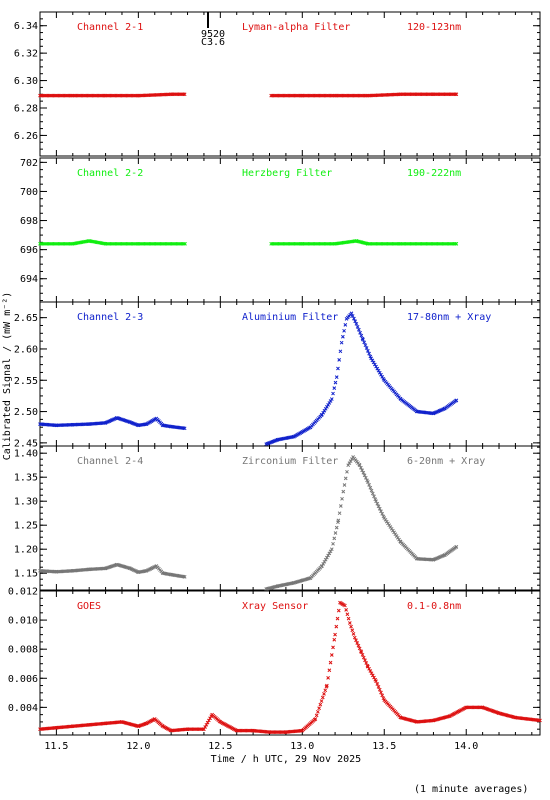 The height and width of the screenshot is (800, 550). What do you see at coordinates (466, 746) in the screenshot?
I see `x-tick-label: 14.0` at bounding box center [466, 746].